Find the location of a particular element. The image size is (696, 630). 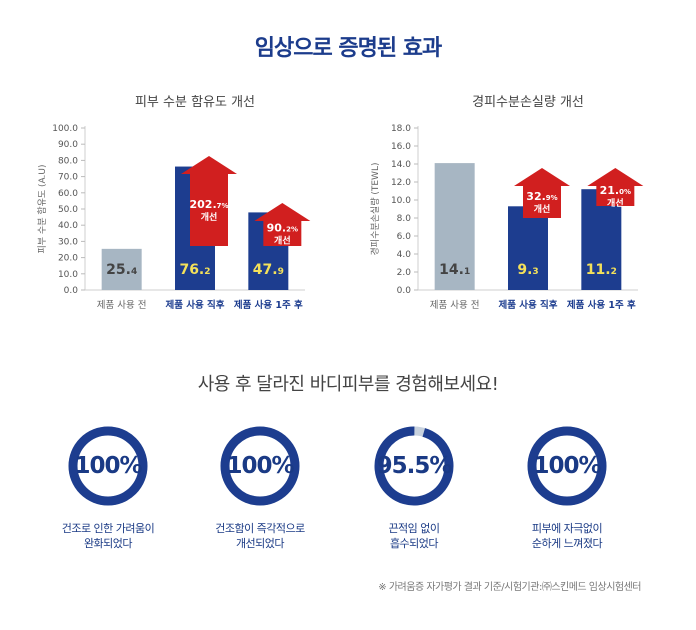

y-tick-label: 100.0 is located at coordinates (65, 129).